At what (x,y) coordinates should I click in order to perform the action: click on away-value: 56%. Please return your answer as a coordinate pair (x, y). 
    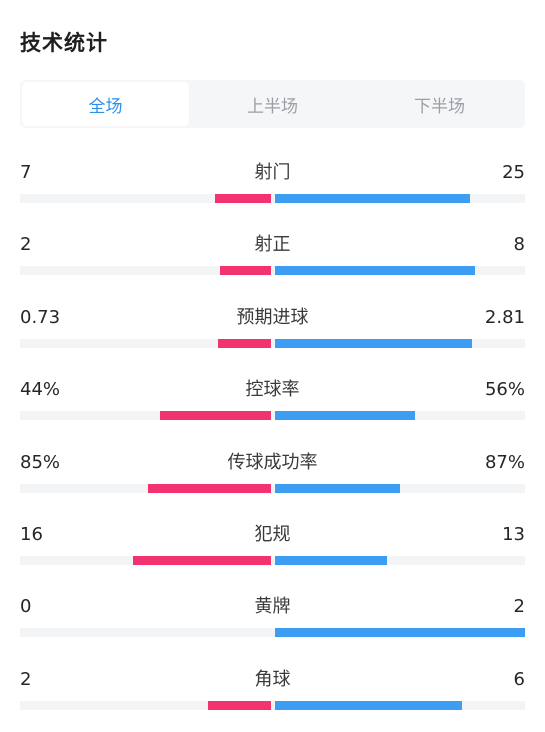
    Looking at the image, I should click on (504, 389).